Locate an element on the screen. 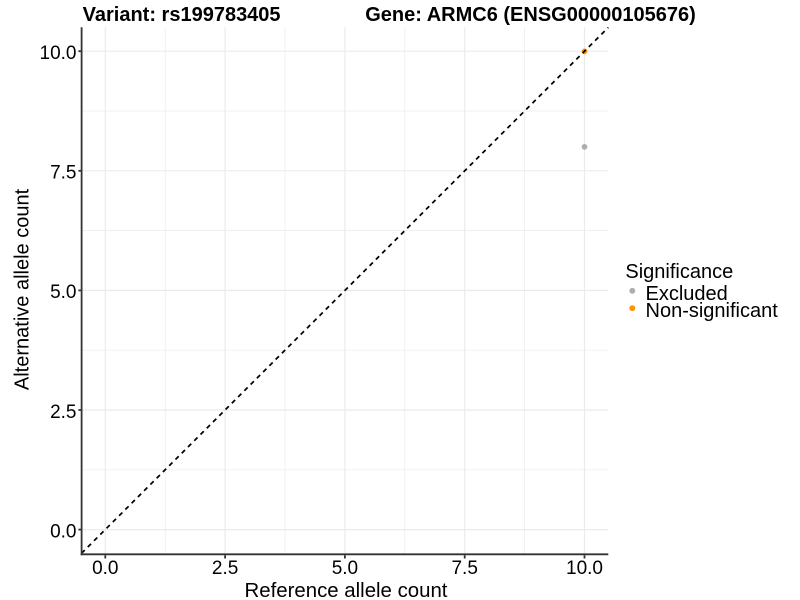 This screenshot has width=800, height=600. svg-text: Reference allele count is located at coordinates (346, 590).